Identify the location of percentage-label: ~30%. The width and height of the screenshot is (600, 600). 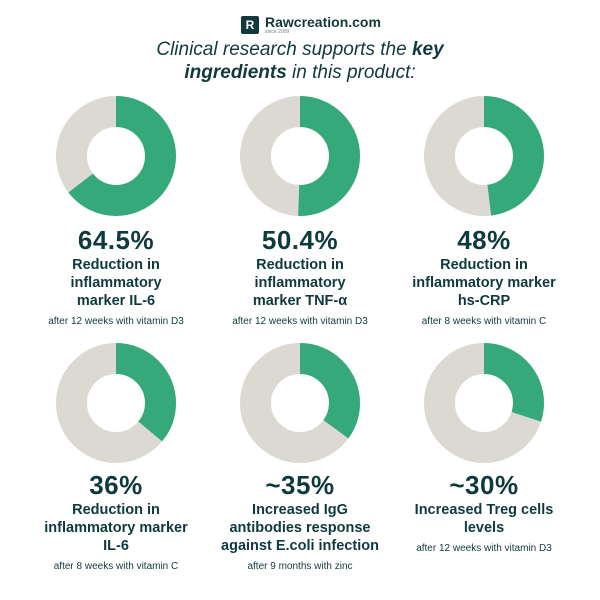
(484, 485).